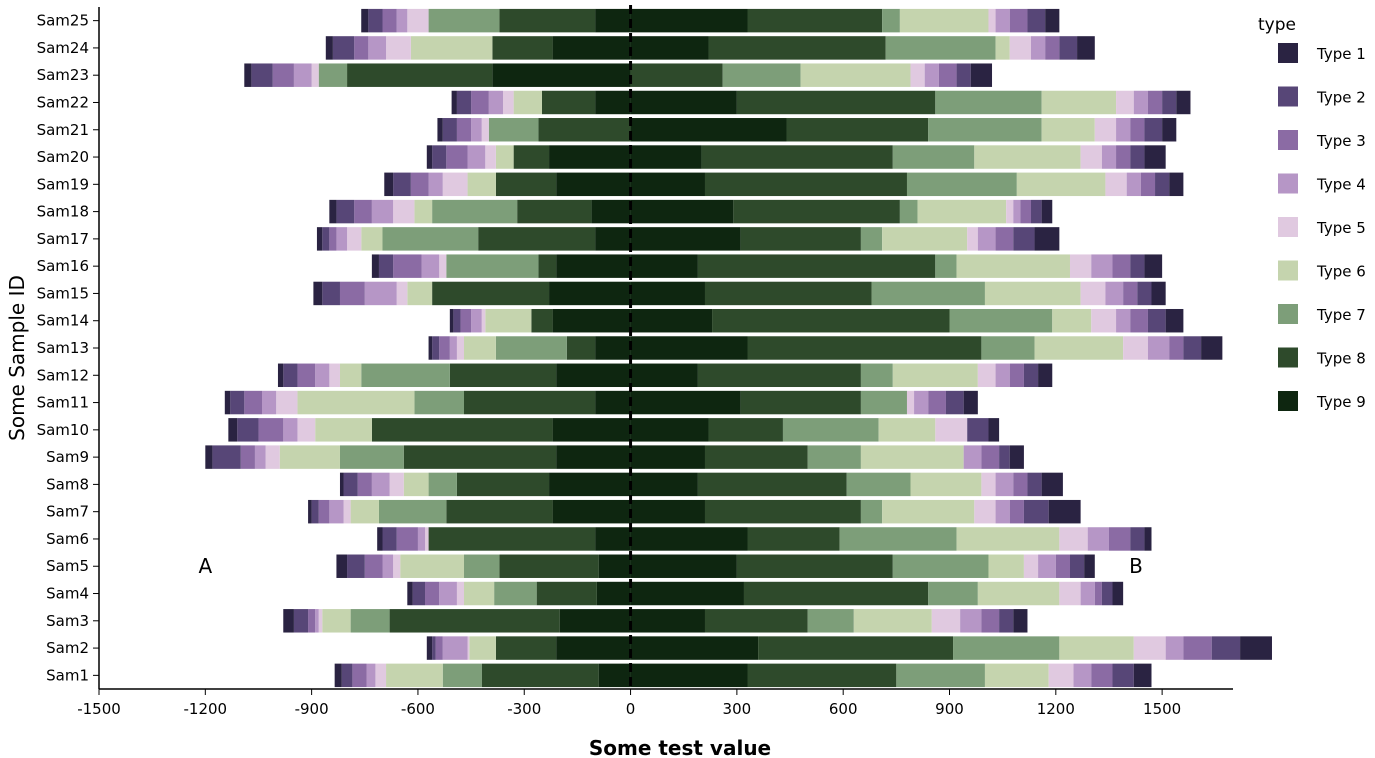 The height and width of the screenshot is (758, 1375). Describe the element at coordinates (419, 593) in the screenshot. I see `bar-segment-sam4-neg-type2` at that location.